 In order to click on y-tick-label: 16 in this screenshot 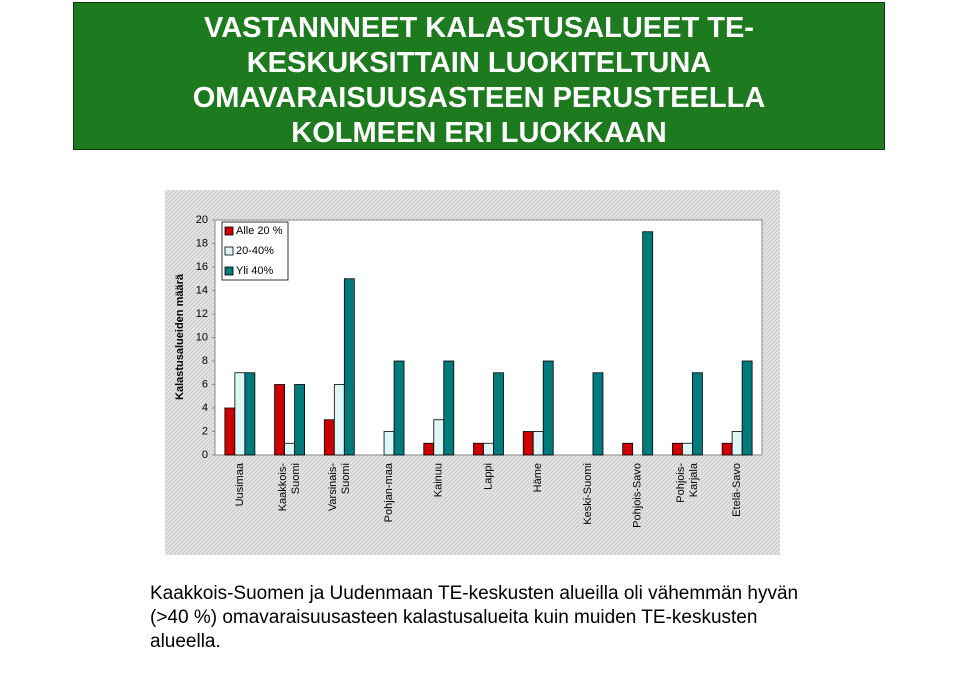, I will do `click(202, 267)`.